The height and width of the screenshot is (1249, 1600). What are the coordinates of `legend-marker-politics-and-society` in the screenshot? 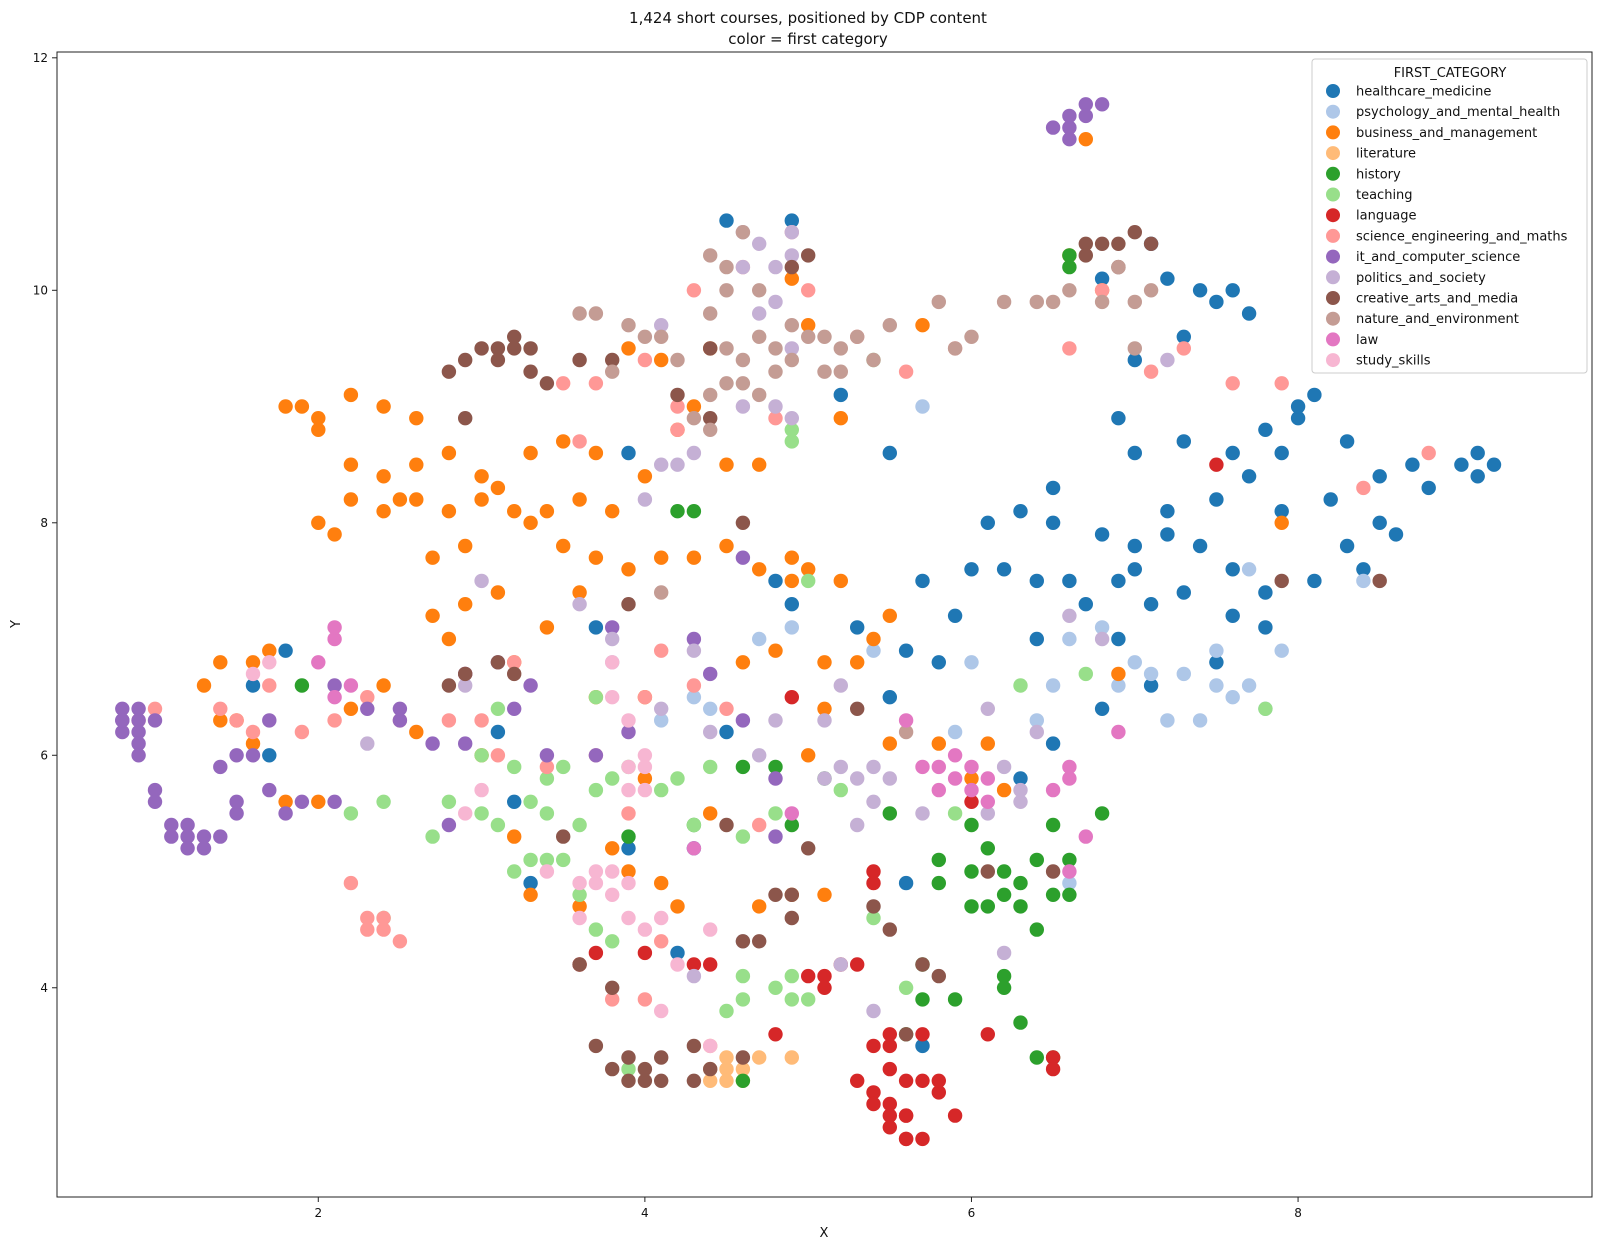 It's located at (1333, 277).